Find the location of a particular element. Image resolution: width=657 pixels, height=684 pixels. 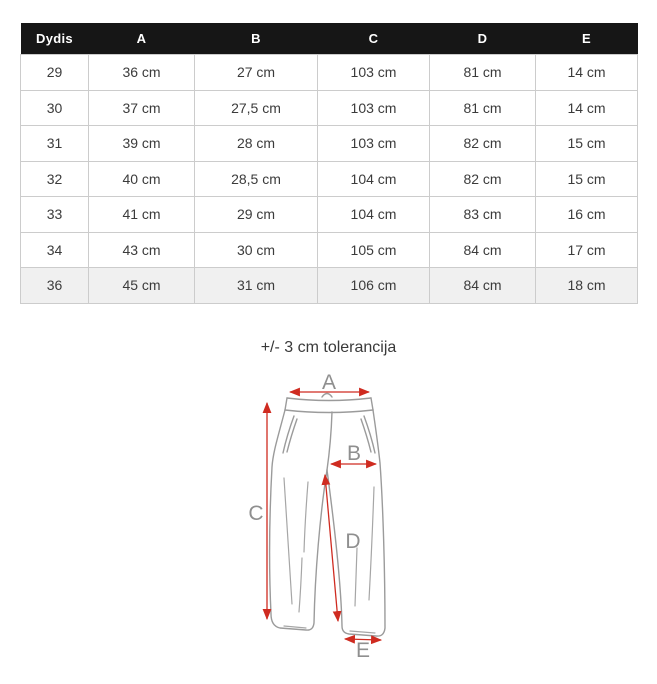

table-row: 29 36 cm 27 cm 103 cm 81 cm 14 cm is located at coordinates (329, 72).